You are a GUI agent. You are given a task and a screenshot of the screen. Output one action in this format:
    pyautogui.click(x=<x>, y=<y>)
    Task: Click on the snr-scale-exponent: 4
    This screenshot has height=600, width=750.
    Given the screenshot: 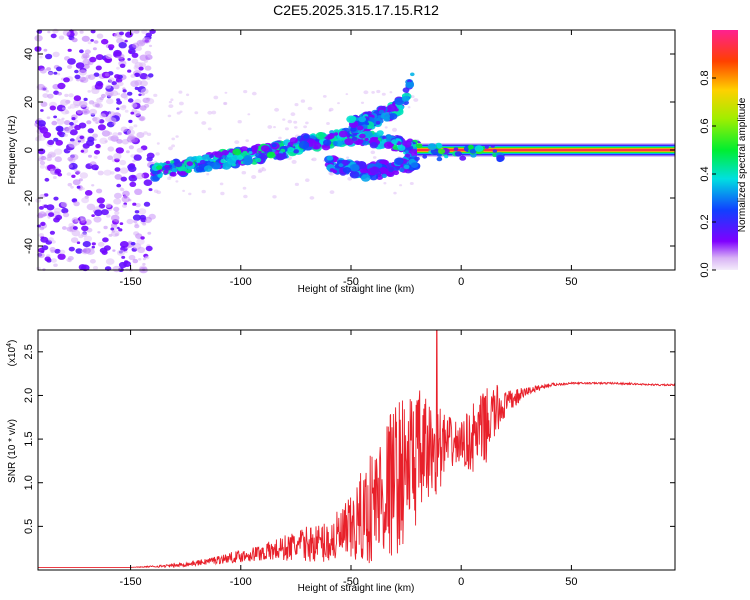 What is the action you would take?
    pyautogui.click(x=9, y=345)
    